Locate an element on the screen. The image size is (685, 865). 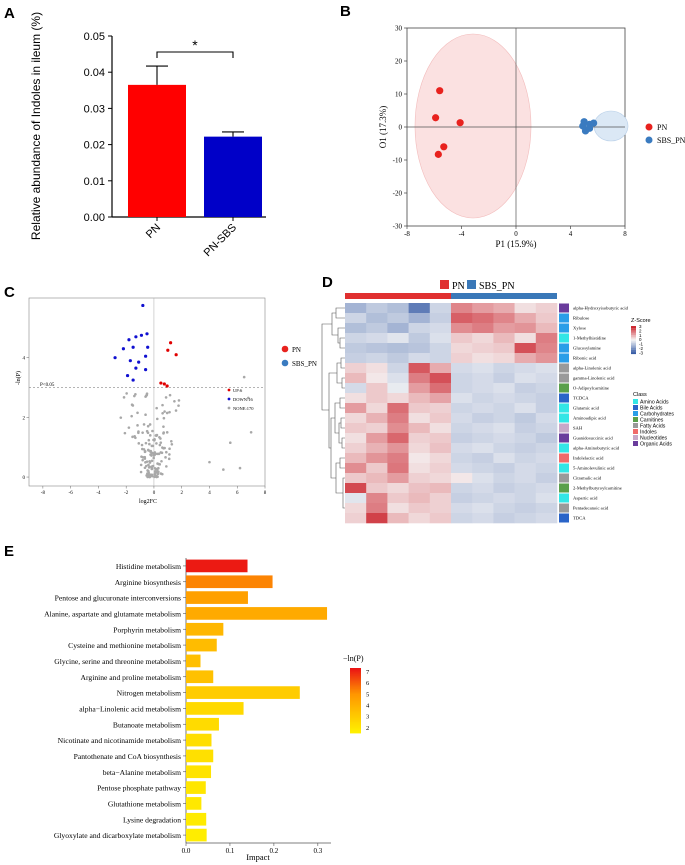
panel-label-d: D is located at coordinates (327, 282).